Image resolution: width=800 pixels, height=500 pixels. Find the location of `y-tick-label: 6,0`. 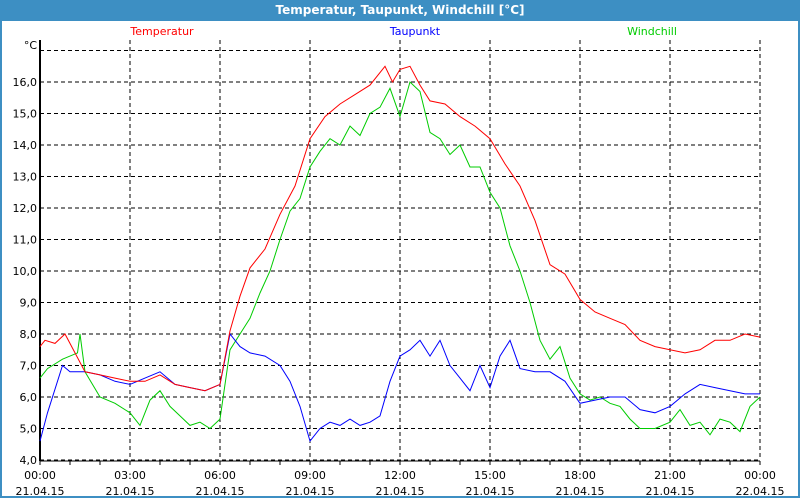

y-tick-label: 6,0 is located at coordinates (29, 397).